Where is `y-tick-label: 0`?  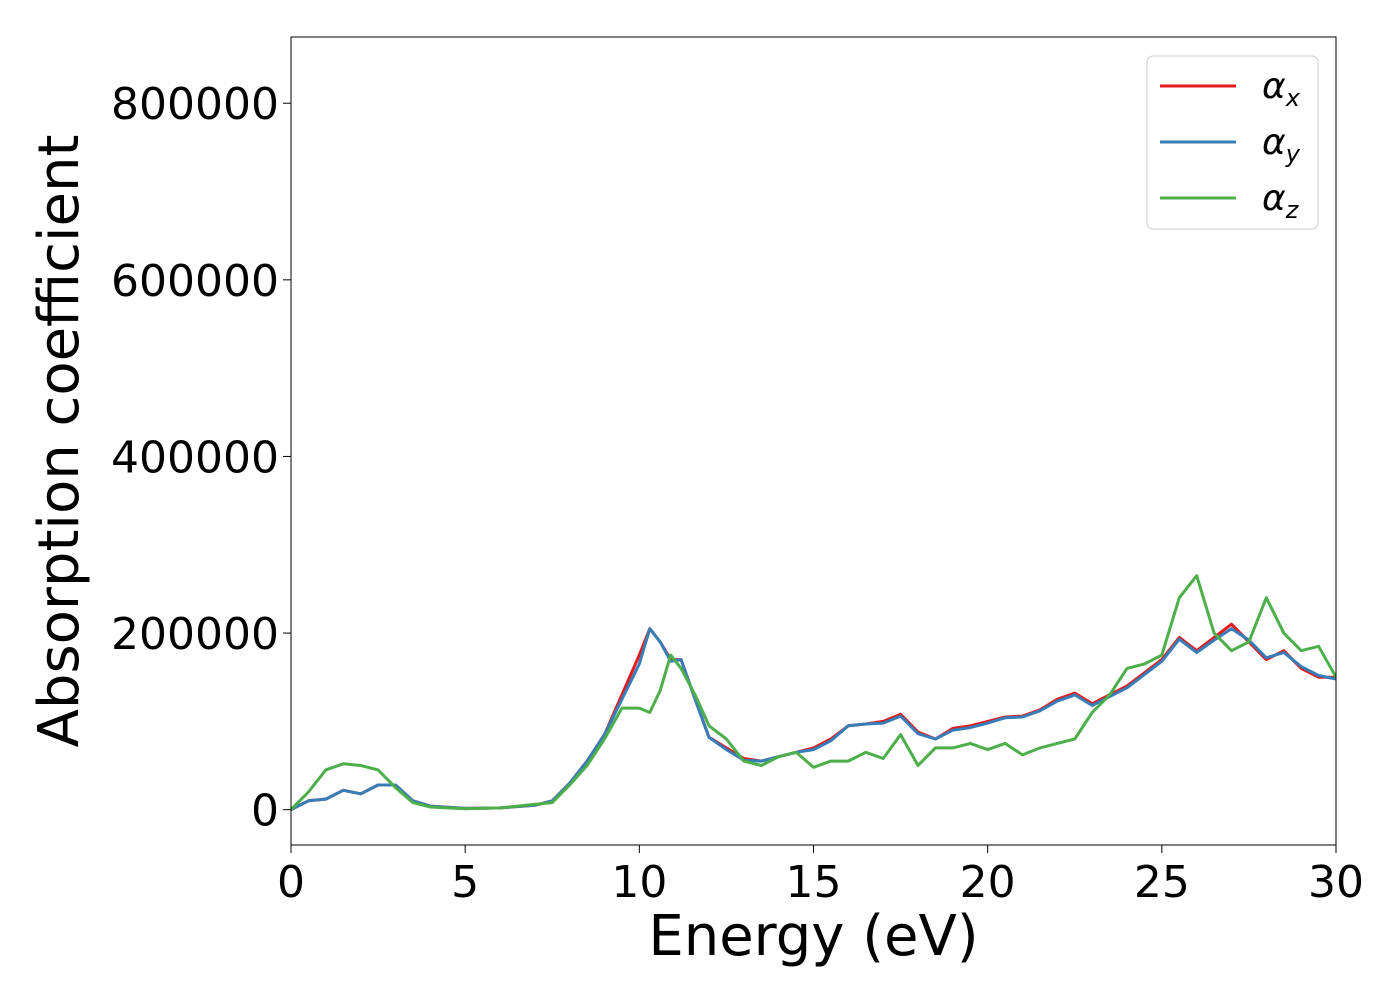
y-tick-label: 0 is located at coordinates (265, 811).